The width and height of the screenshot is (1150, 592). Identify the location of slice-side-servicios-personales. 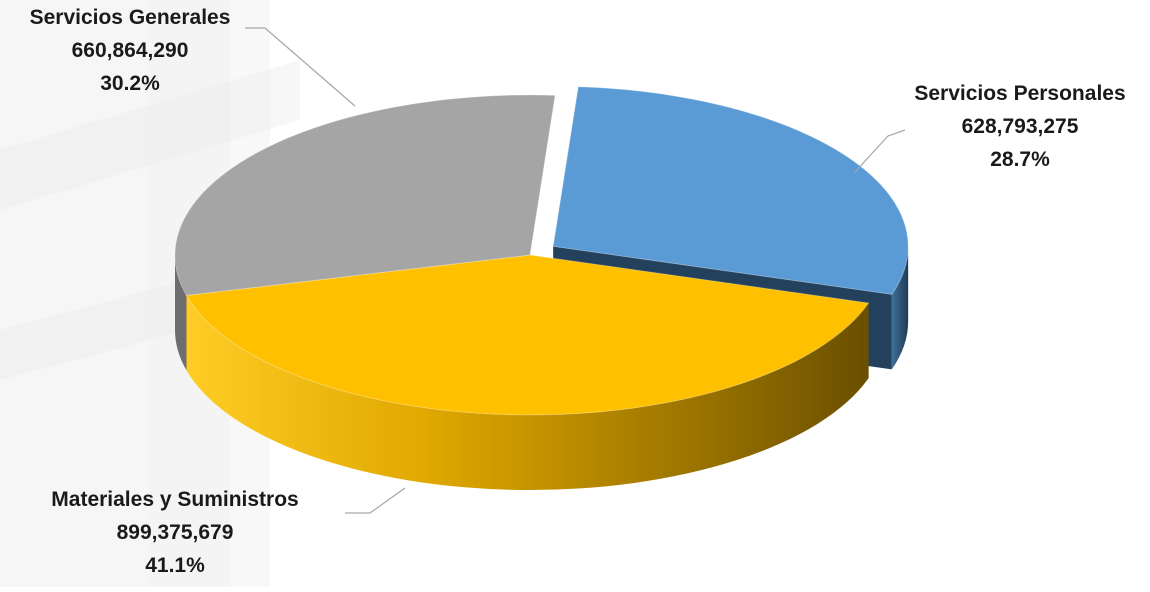
(900, 308).